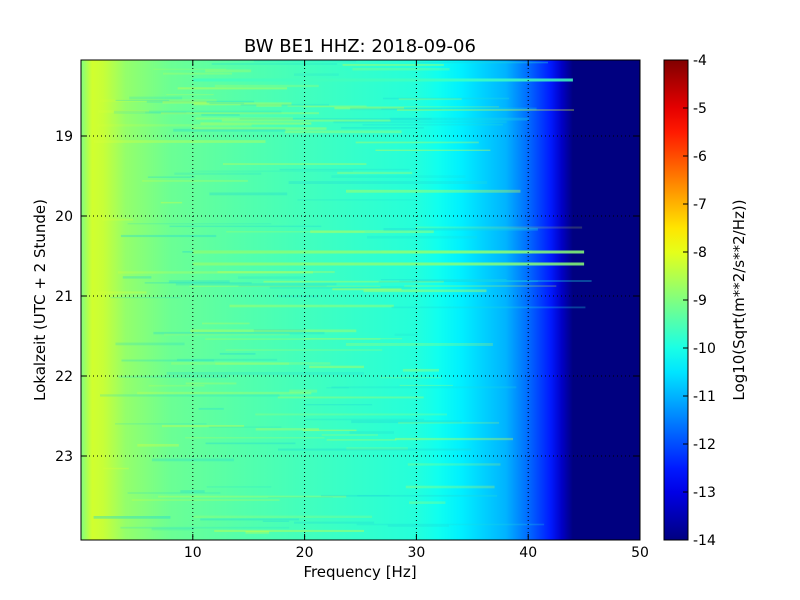 This screenshot has width=800, height=600. I want to click on colorbar-tick-label: -8, so click(700, 253).